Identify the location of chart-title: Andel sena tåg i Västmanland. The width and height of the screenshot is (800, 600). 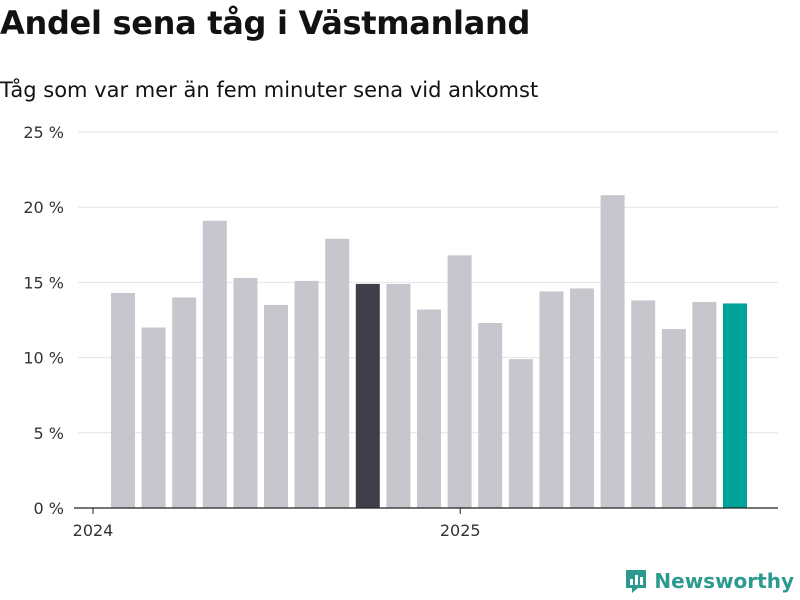
(265, 23).